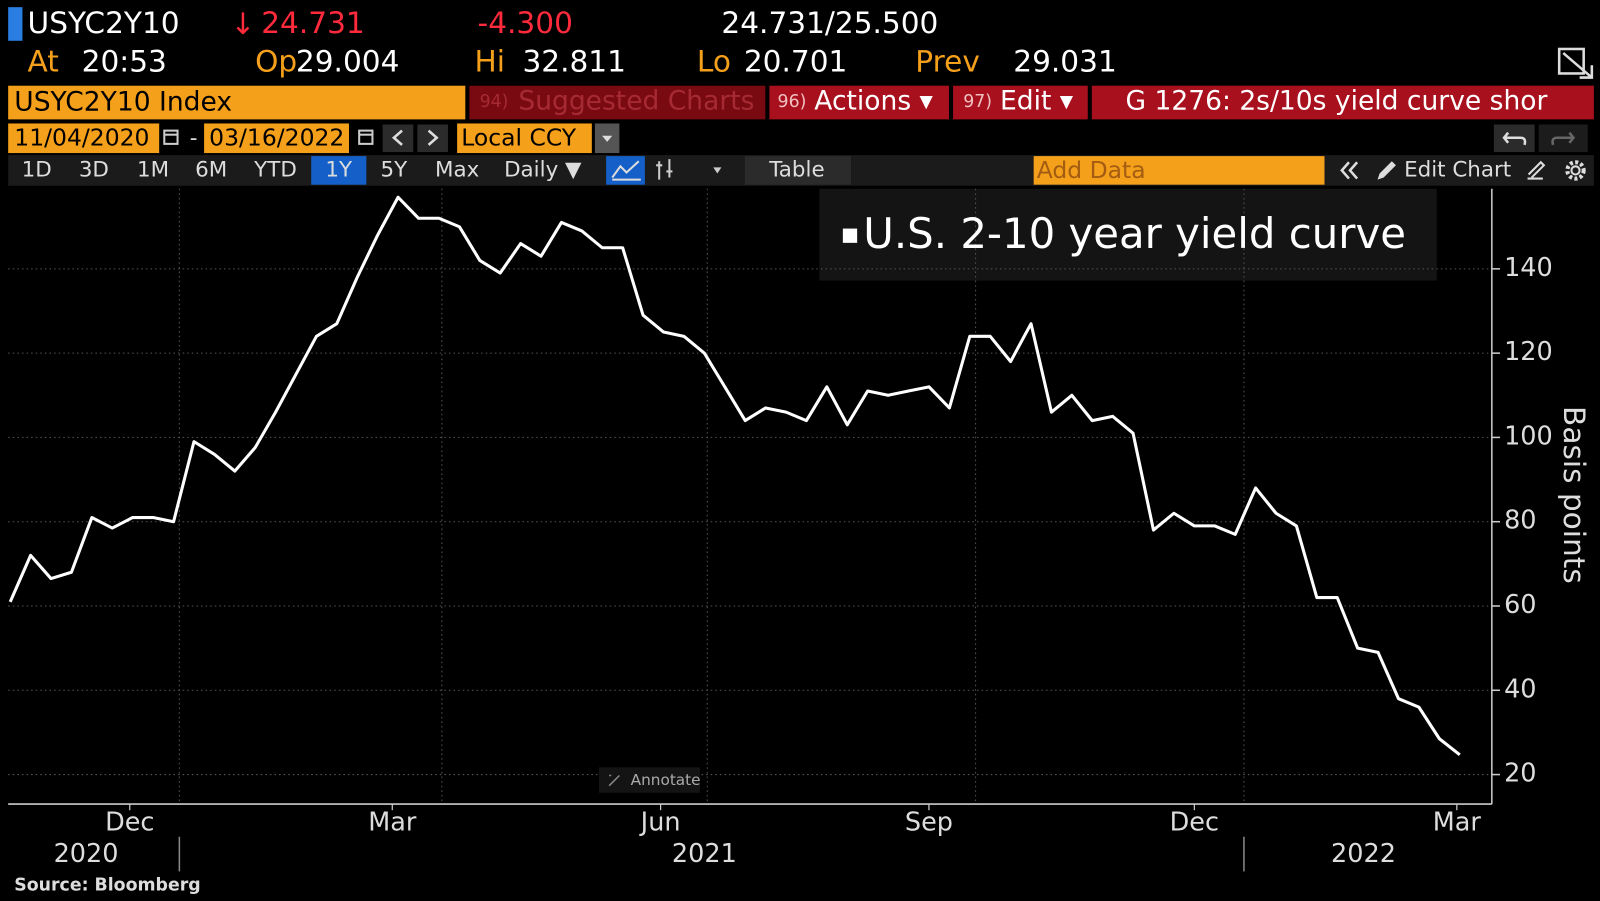 This screenshot has height=901, width=1600. Describe the element at coordinates (664, 169) in the screenshot. I see `bar-chart-icon` at that location.